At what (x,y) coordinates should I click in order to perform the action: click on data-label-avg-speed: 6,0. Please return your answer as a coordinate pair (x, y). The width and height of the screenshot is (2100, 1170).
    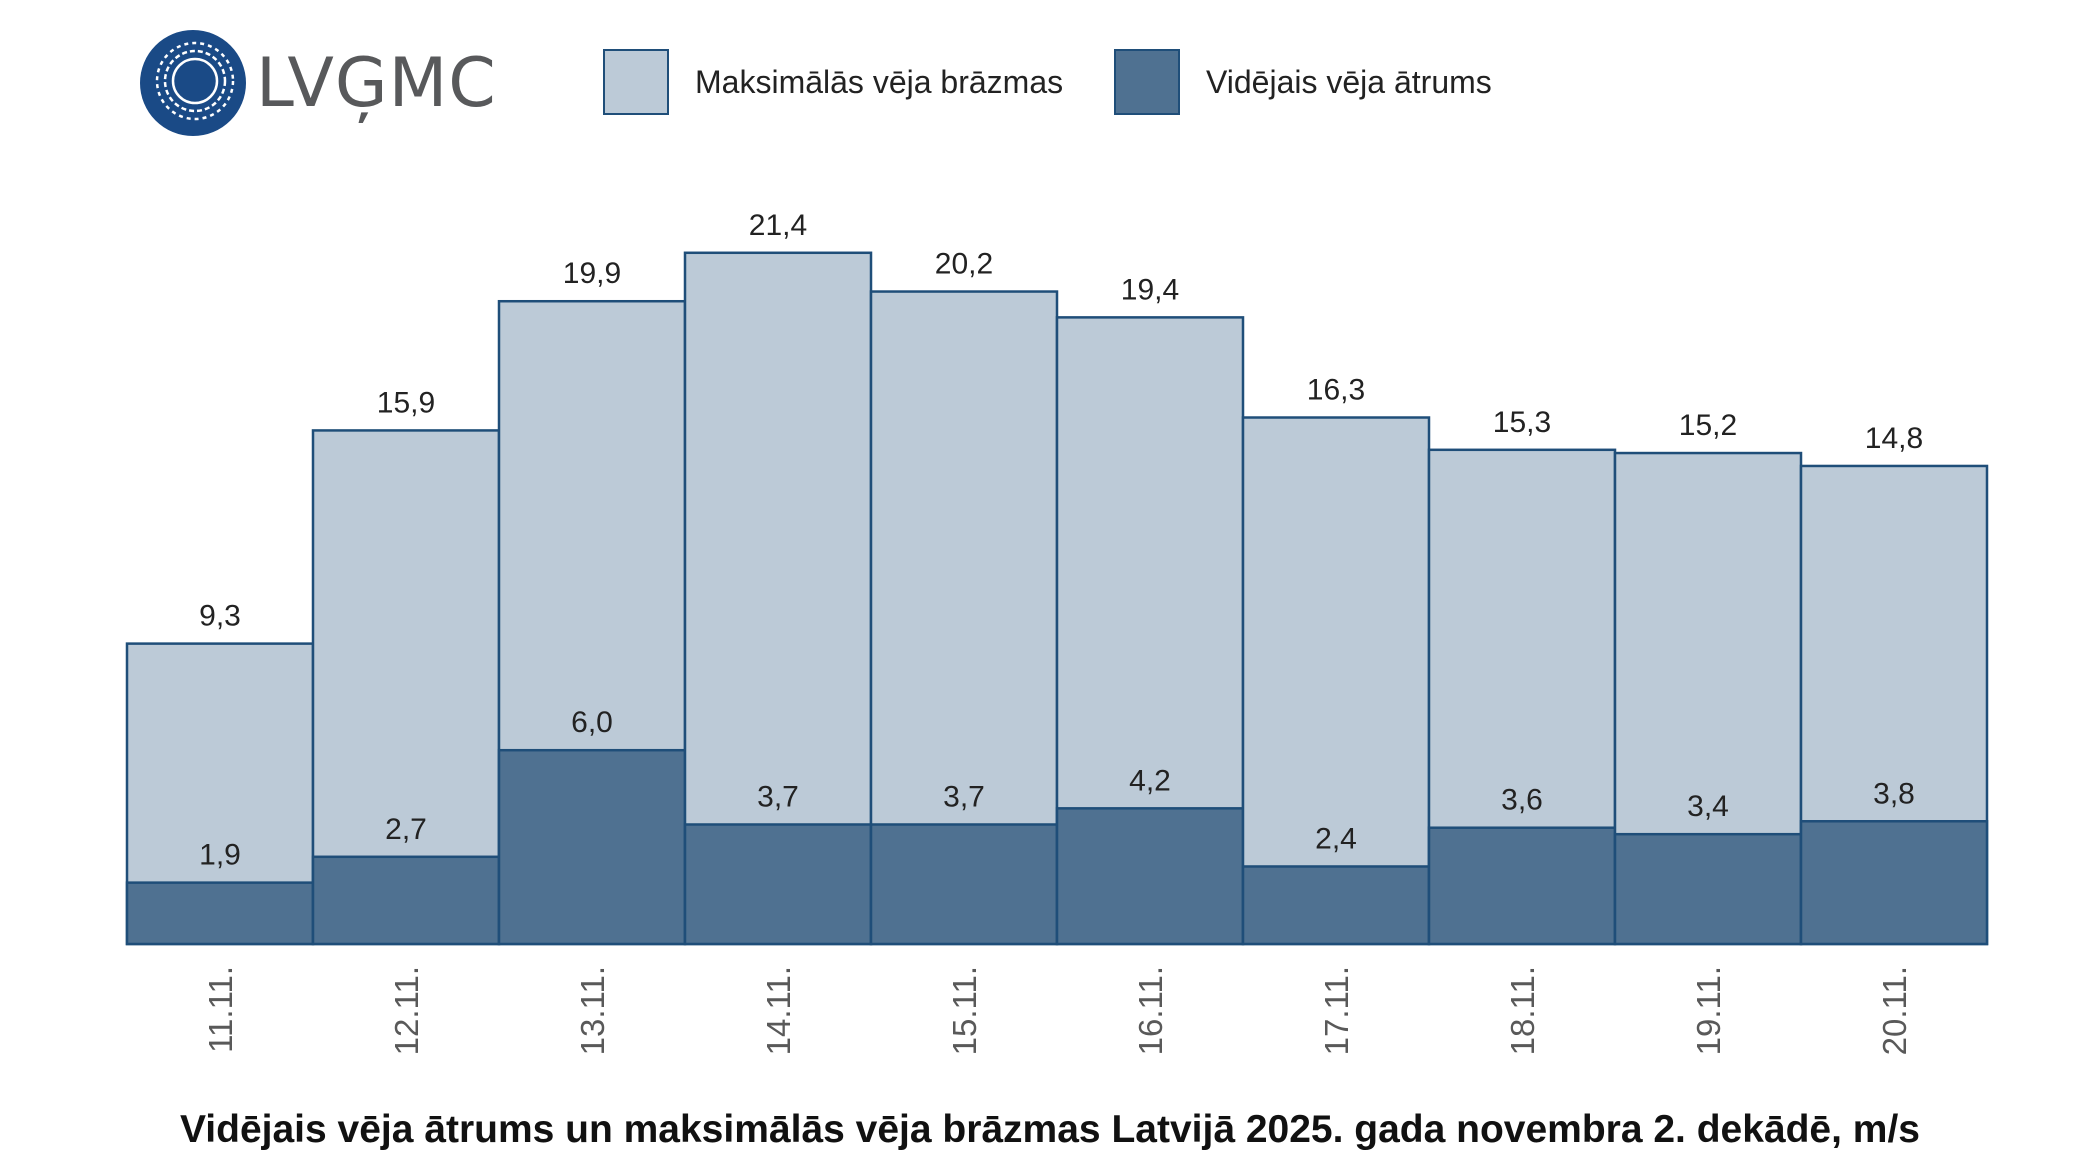
    Looking at the image, I should click on (592, 722).